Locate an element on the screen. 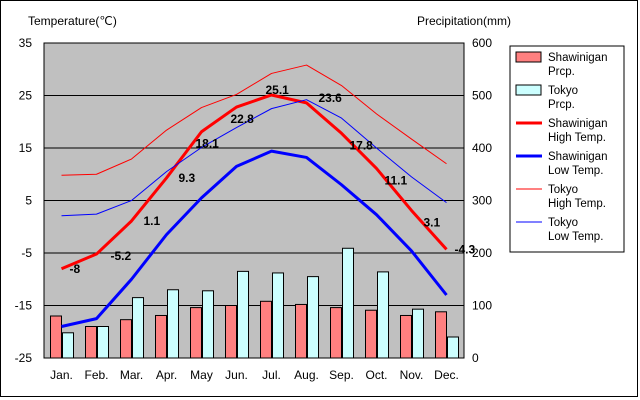 The width and height of the screenshot is (640, 400). y-right-tick-label: 500 is located at coordinates (482, 96).